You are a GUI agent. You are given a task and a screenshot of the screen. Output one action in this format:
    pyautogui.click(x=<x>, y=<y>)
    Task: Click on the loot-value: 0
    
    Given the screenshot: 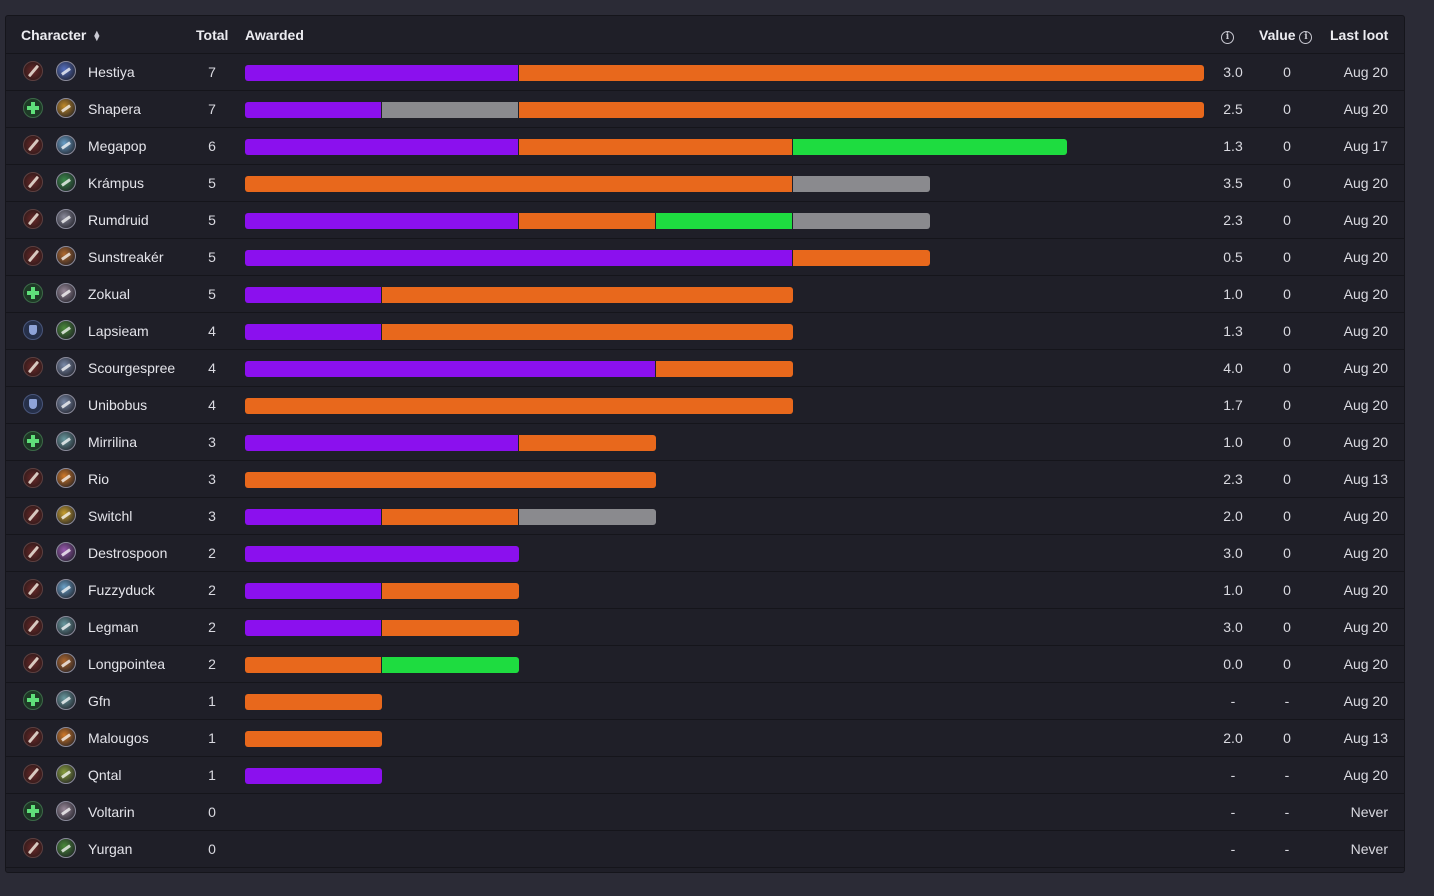 What is the action you would take?
    pyautogui.click(x=1287, y=146)
    